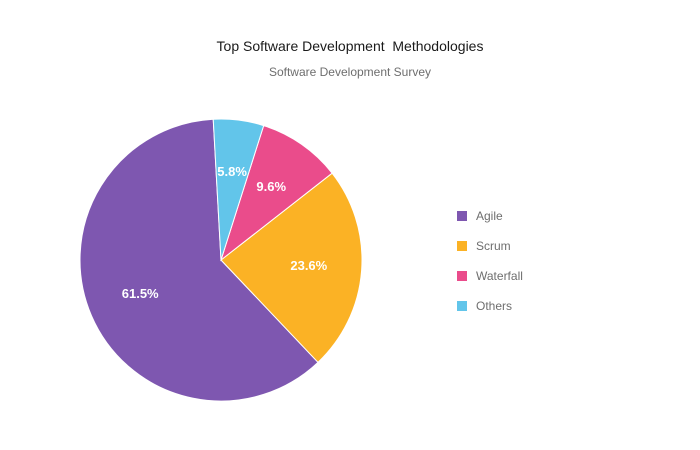  Describe the element at coordinates (462, 246) in the screenshot. I see `legend-swatch-scrum` at that location.